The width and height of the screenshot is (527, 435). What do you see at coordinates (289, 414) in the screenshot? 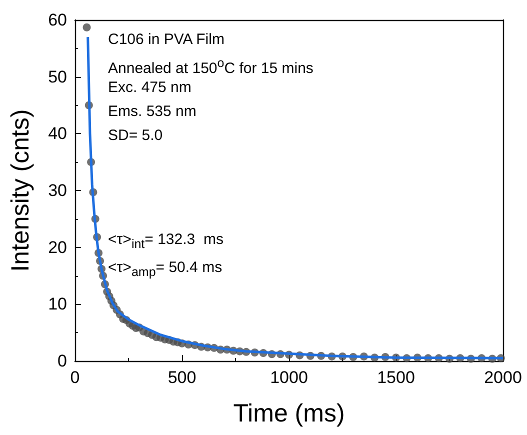
I see `x-axis-title: Time (ms)` at bounding box center [289, 414].